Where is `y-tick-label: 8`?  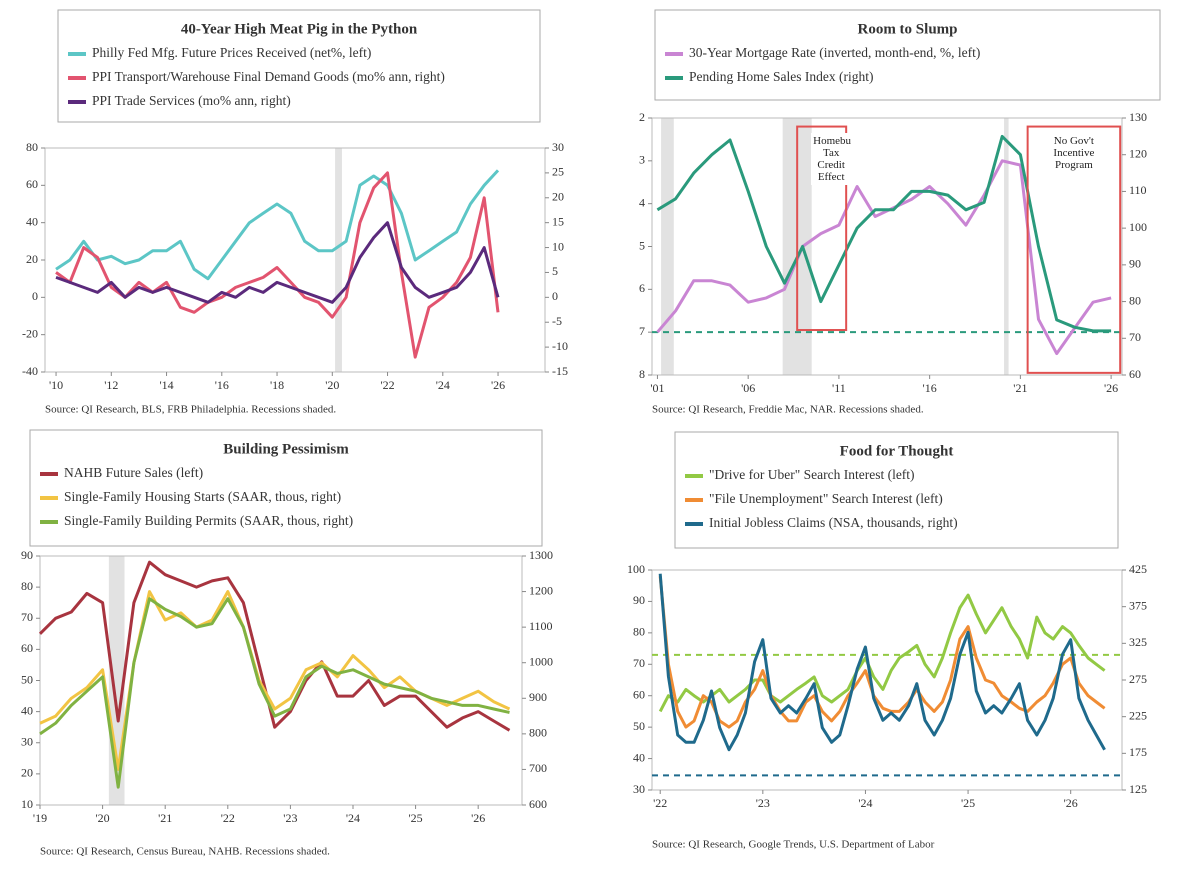
y-tick-label: 8 is located at coordinates (642, 374).